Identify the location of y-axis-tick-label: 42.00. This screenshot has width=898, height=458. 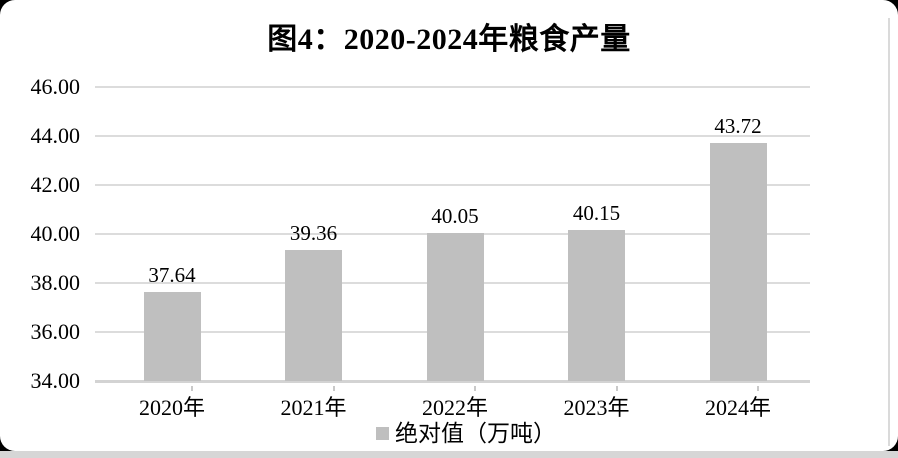
(55, 184).